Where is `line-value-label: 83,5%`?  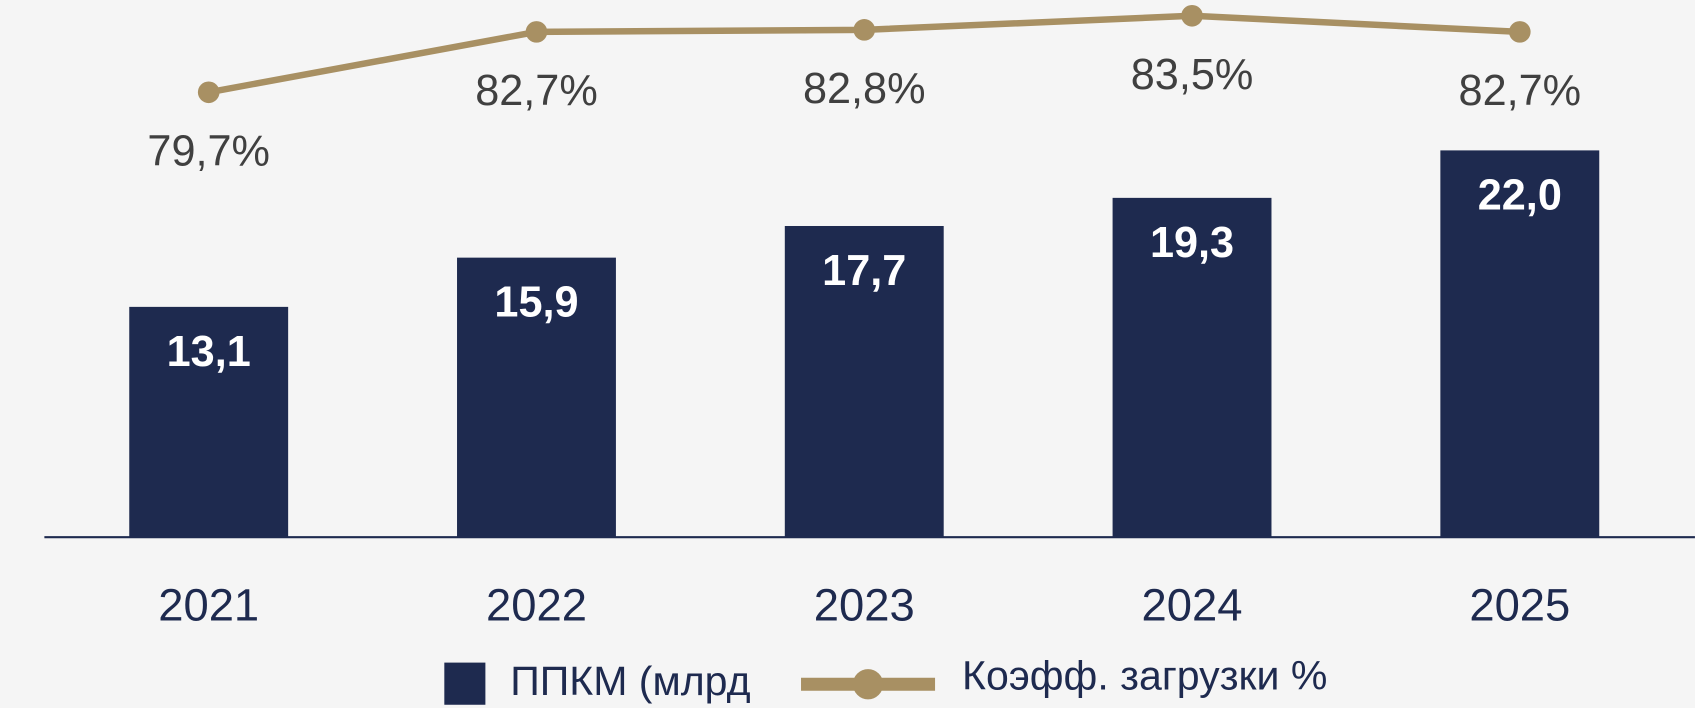 line-value-label: 83,5% is located at coordinates (1192, 75).